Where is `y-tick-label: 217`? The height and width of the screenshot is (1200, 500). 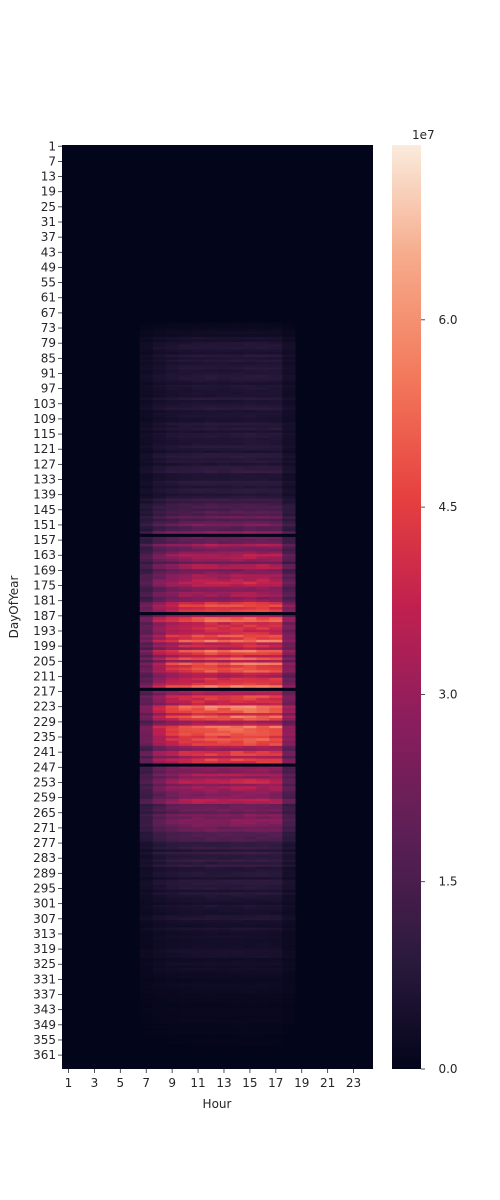 y-tick-label: 217 is located at coordinates (44, 692).